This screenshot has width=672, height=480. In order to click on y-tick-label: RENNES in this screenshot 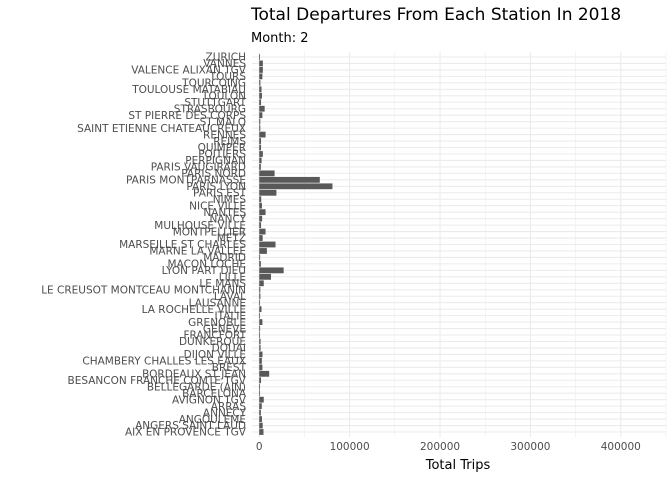, I will do `click(224, 135)`.